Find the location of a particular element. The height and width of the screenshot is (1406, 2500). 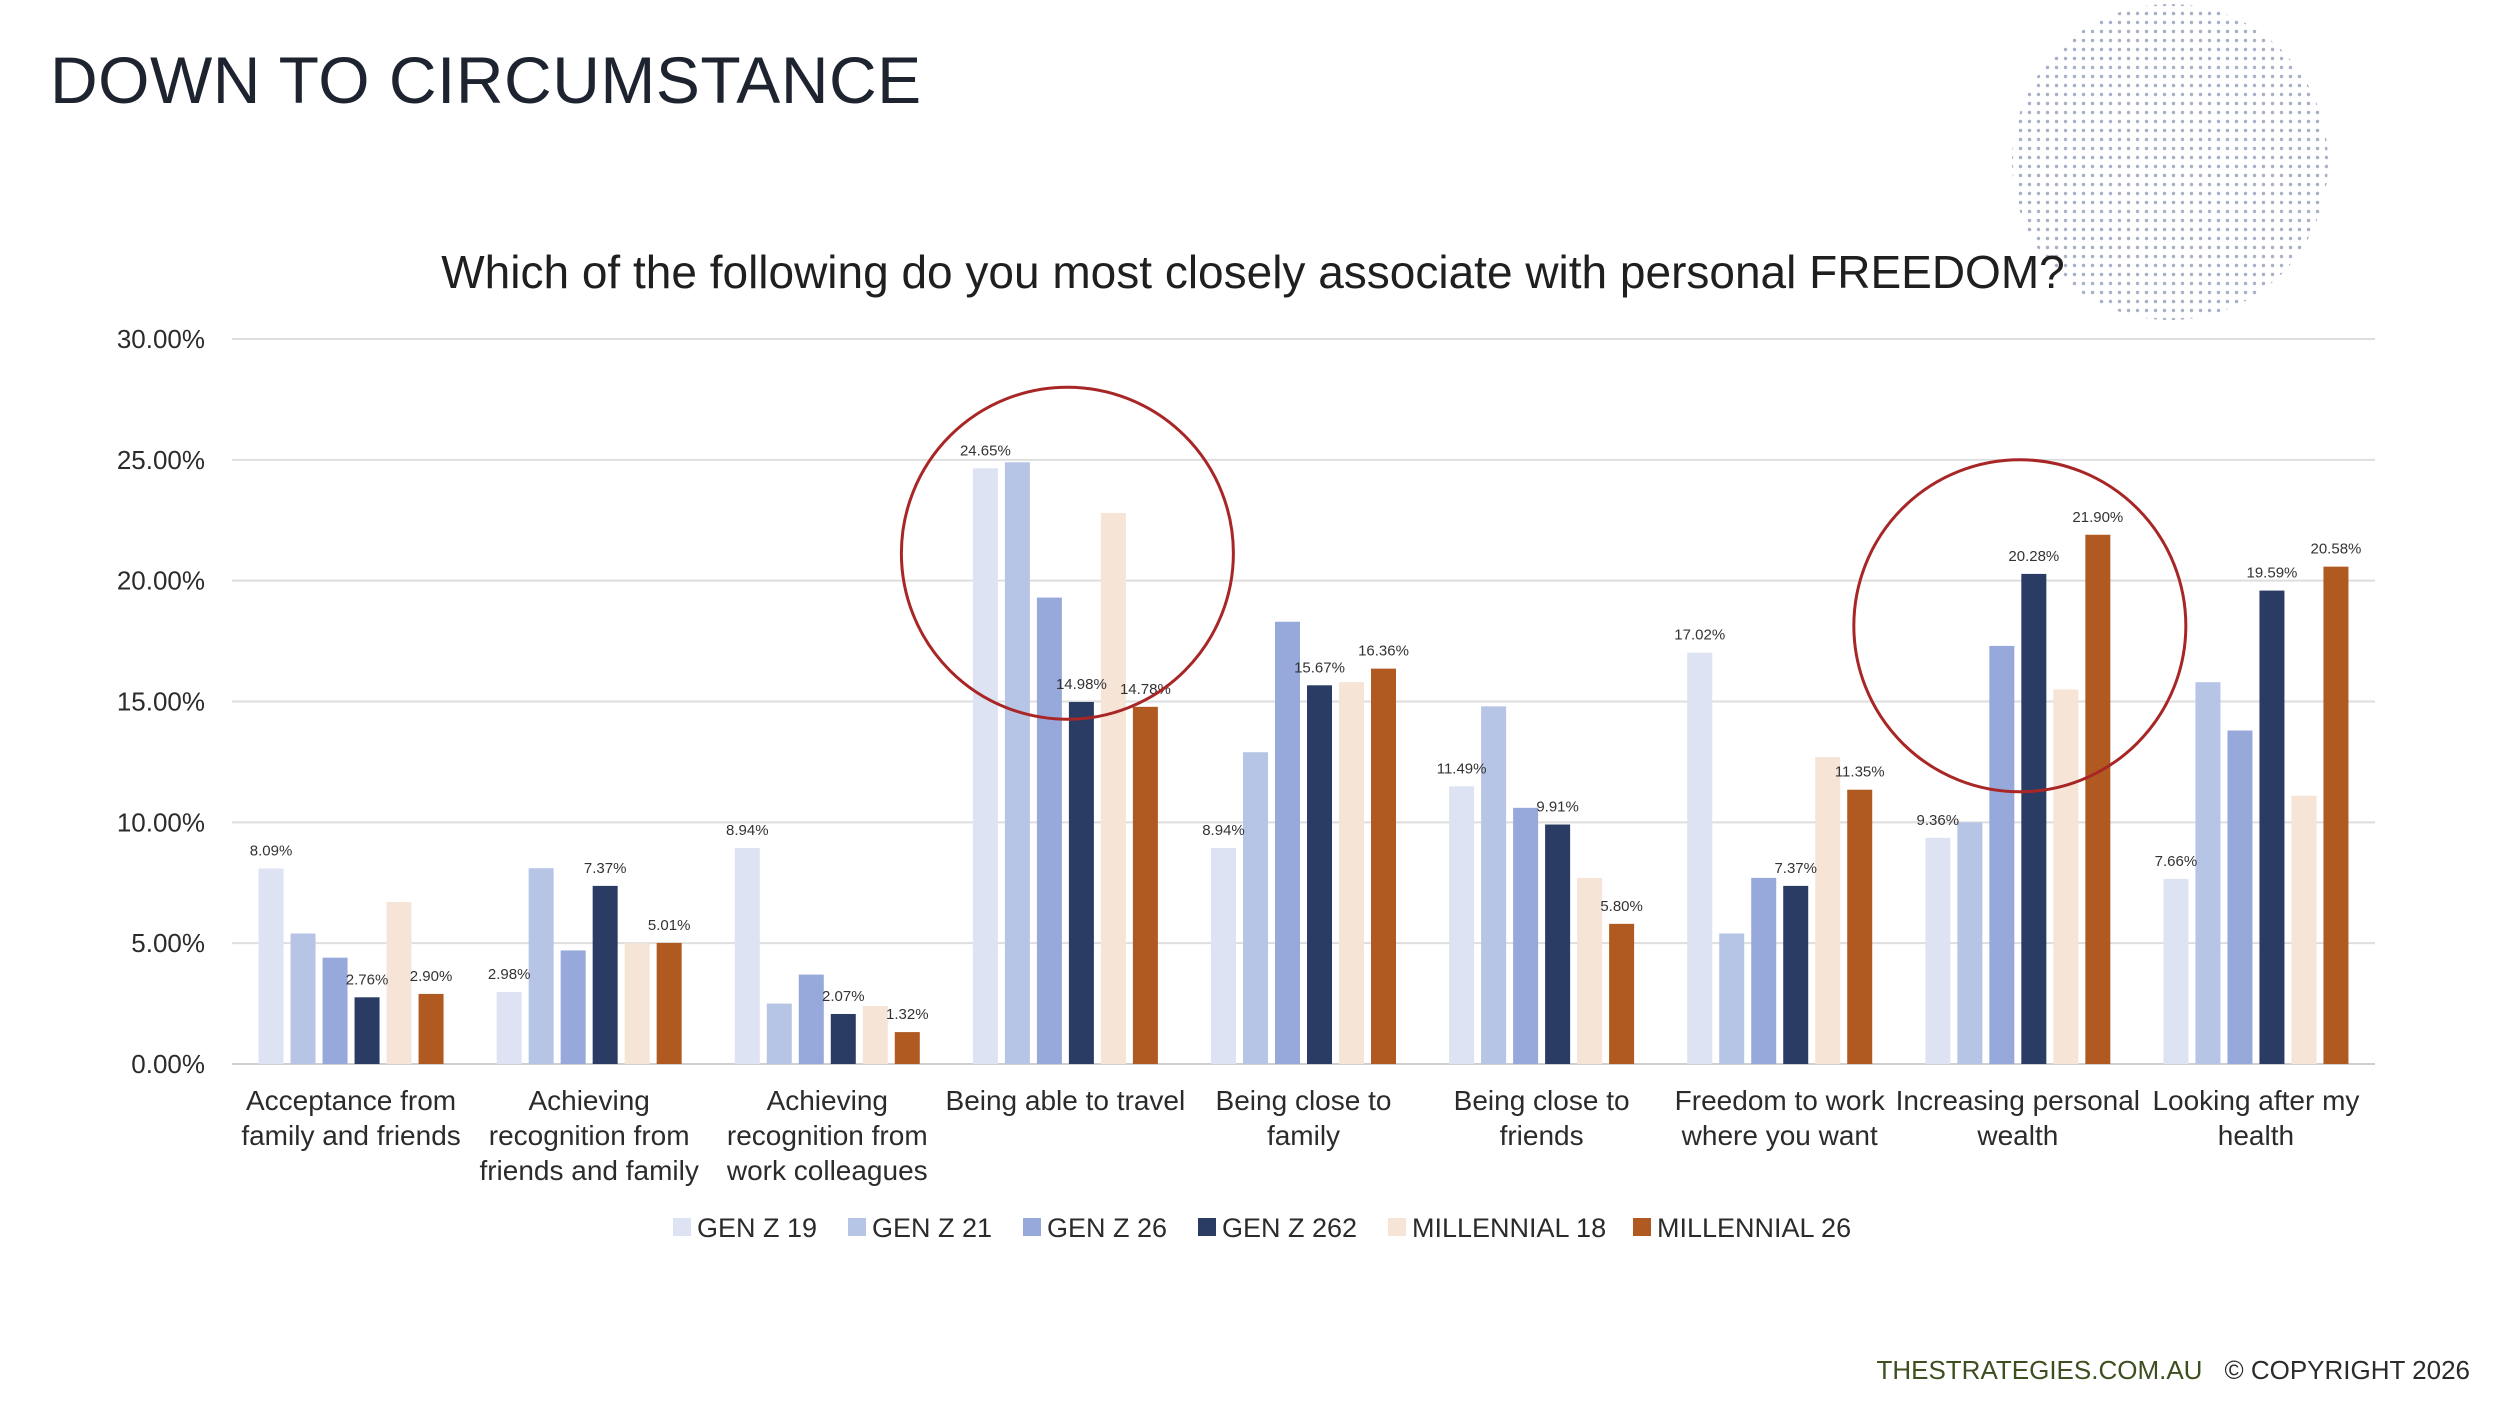

data-label: 7.66% is located at coordinates (2176, 861).